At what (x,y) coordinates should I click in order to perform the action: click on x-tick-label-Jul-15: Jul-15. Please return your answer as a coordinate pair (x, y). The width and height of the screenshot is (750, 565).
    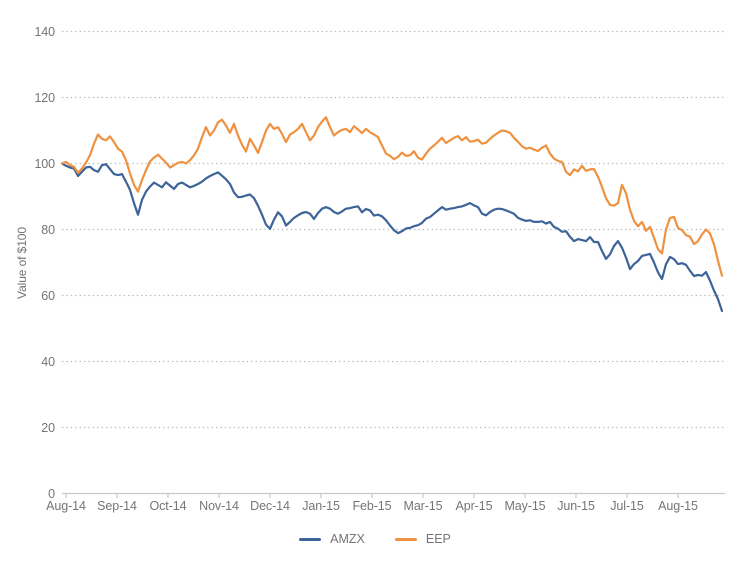
    Looking at the image, I should click on (627, 506).